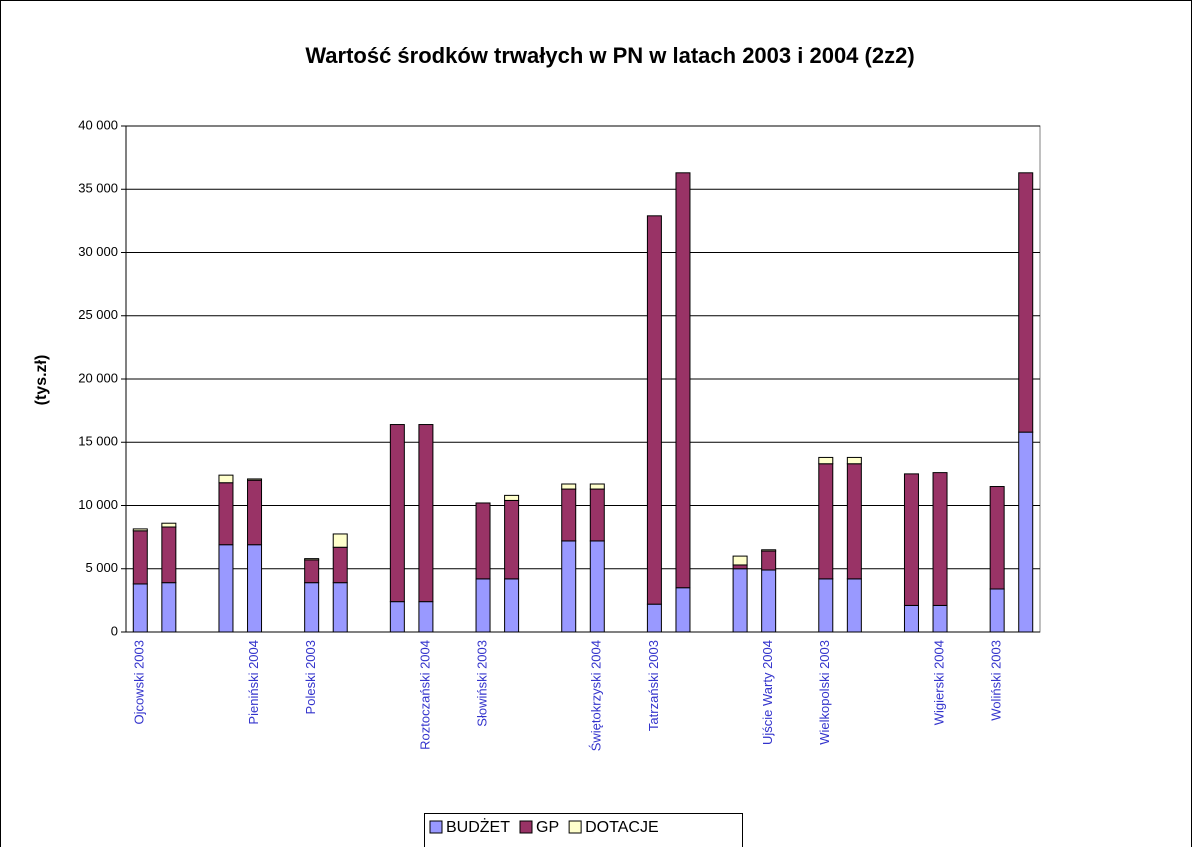 This screenshot has height=847, width=1192. What do you see at coordinates (478, 826) in the screenshot?
I see `legend-label: BUDŻET` at bounding box center [478, 826].